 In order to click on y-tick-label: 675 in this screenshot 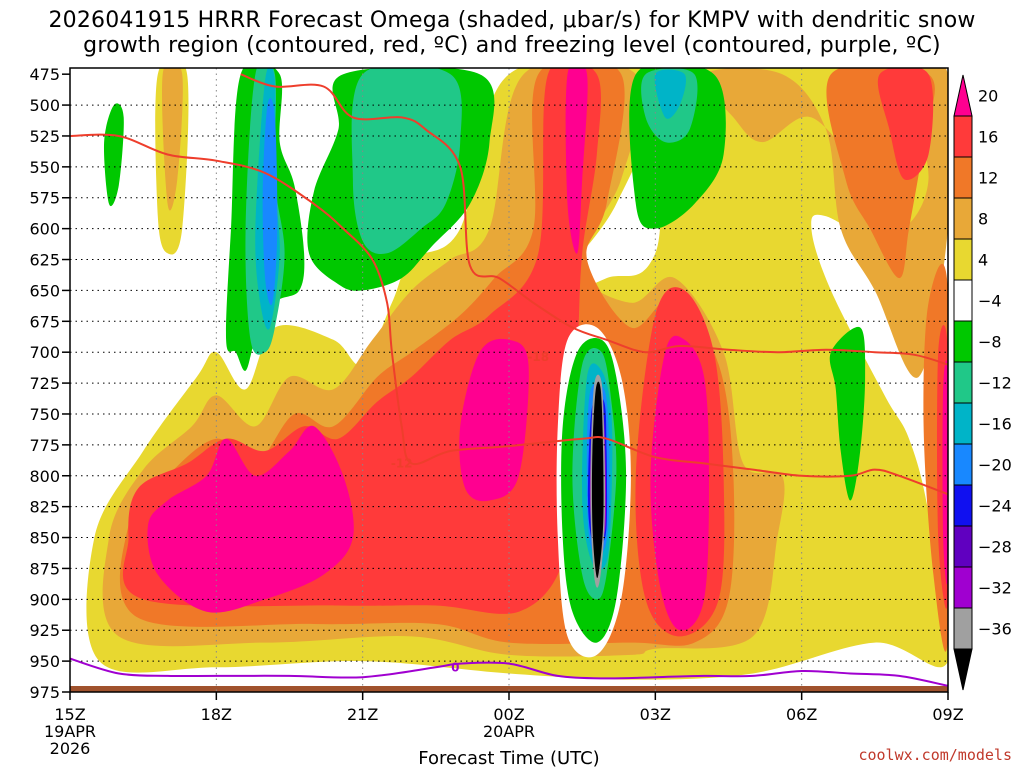, I will do `click(44, 321)`.